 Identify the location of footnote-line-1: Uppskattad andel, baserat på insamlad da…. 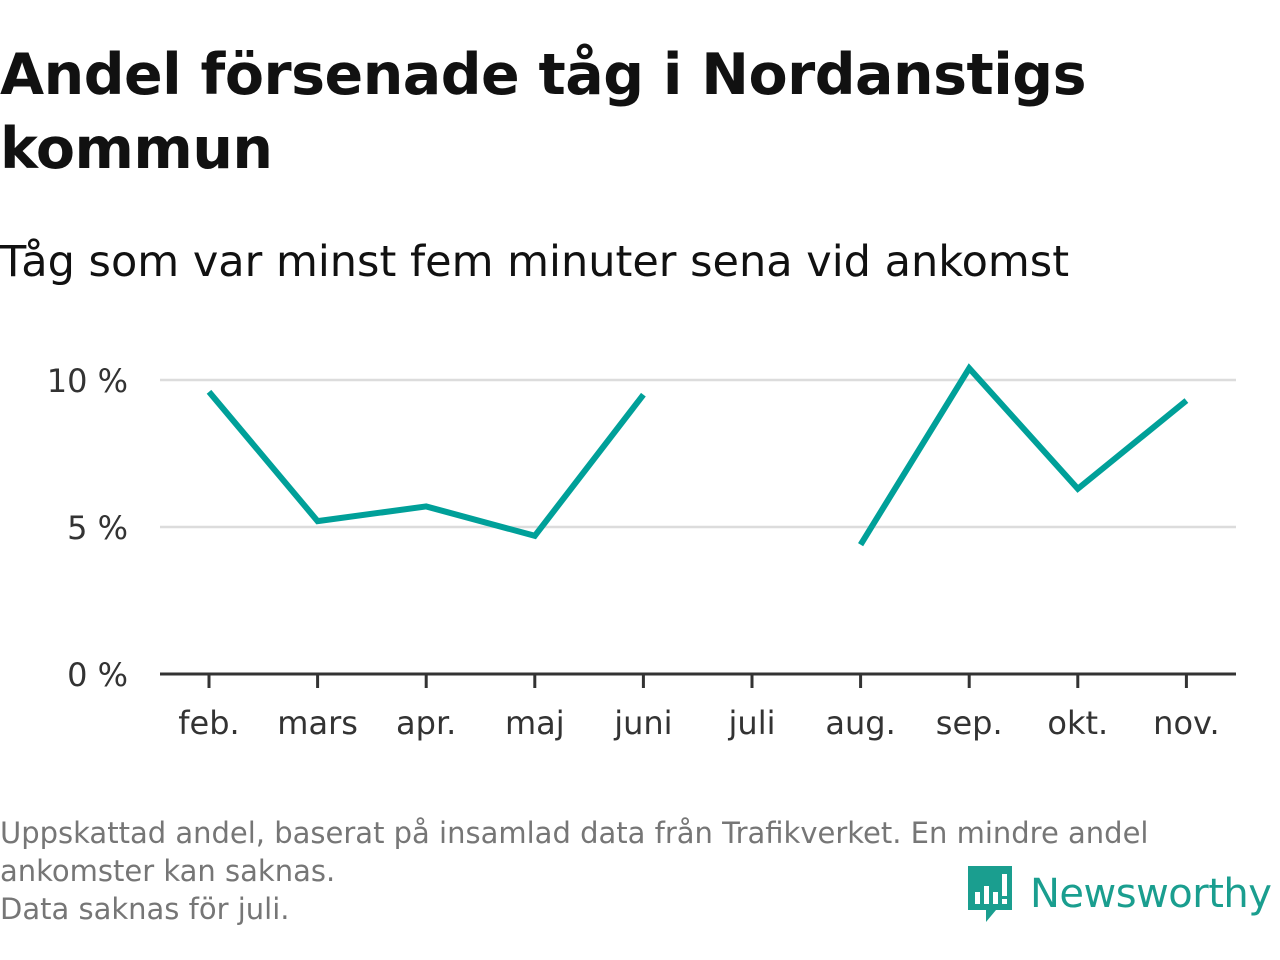
(574, 833).